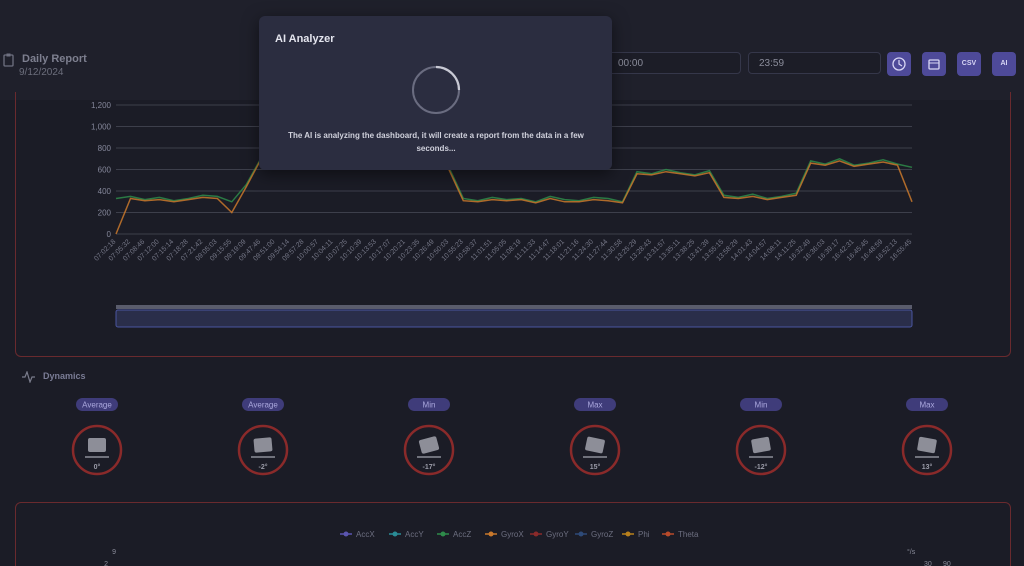  I want to click on sensor-chart-panel, so click(513, 534).